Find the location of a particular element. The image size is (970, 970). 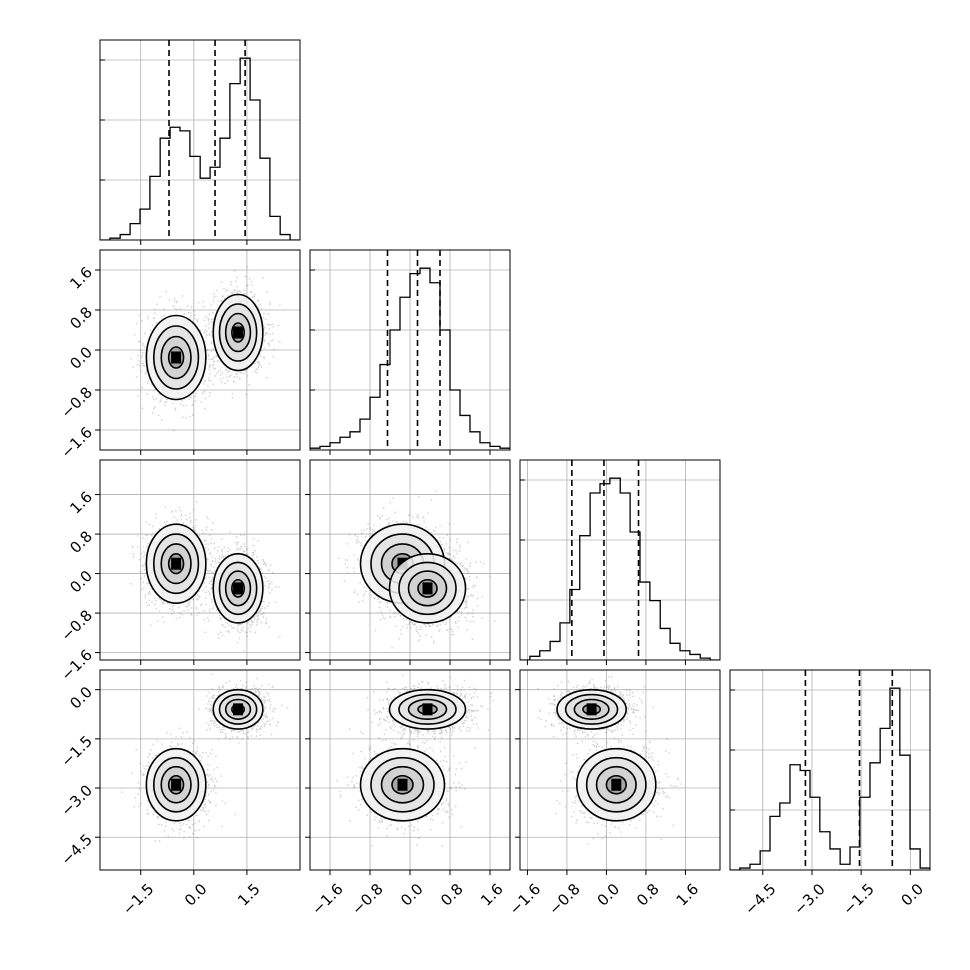

y-tick-label: −3.0 is located at coordinates (77, 800).